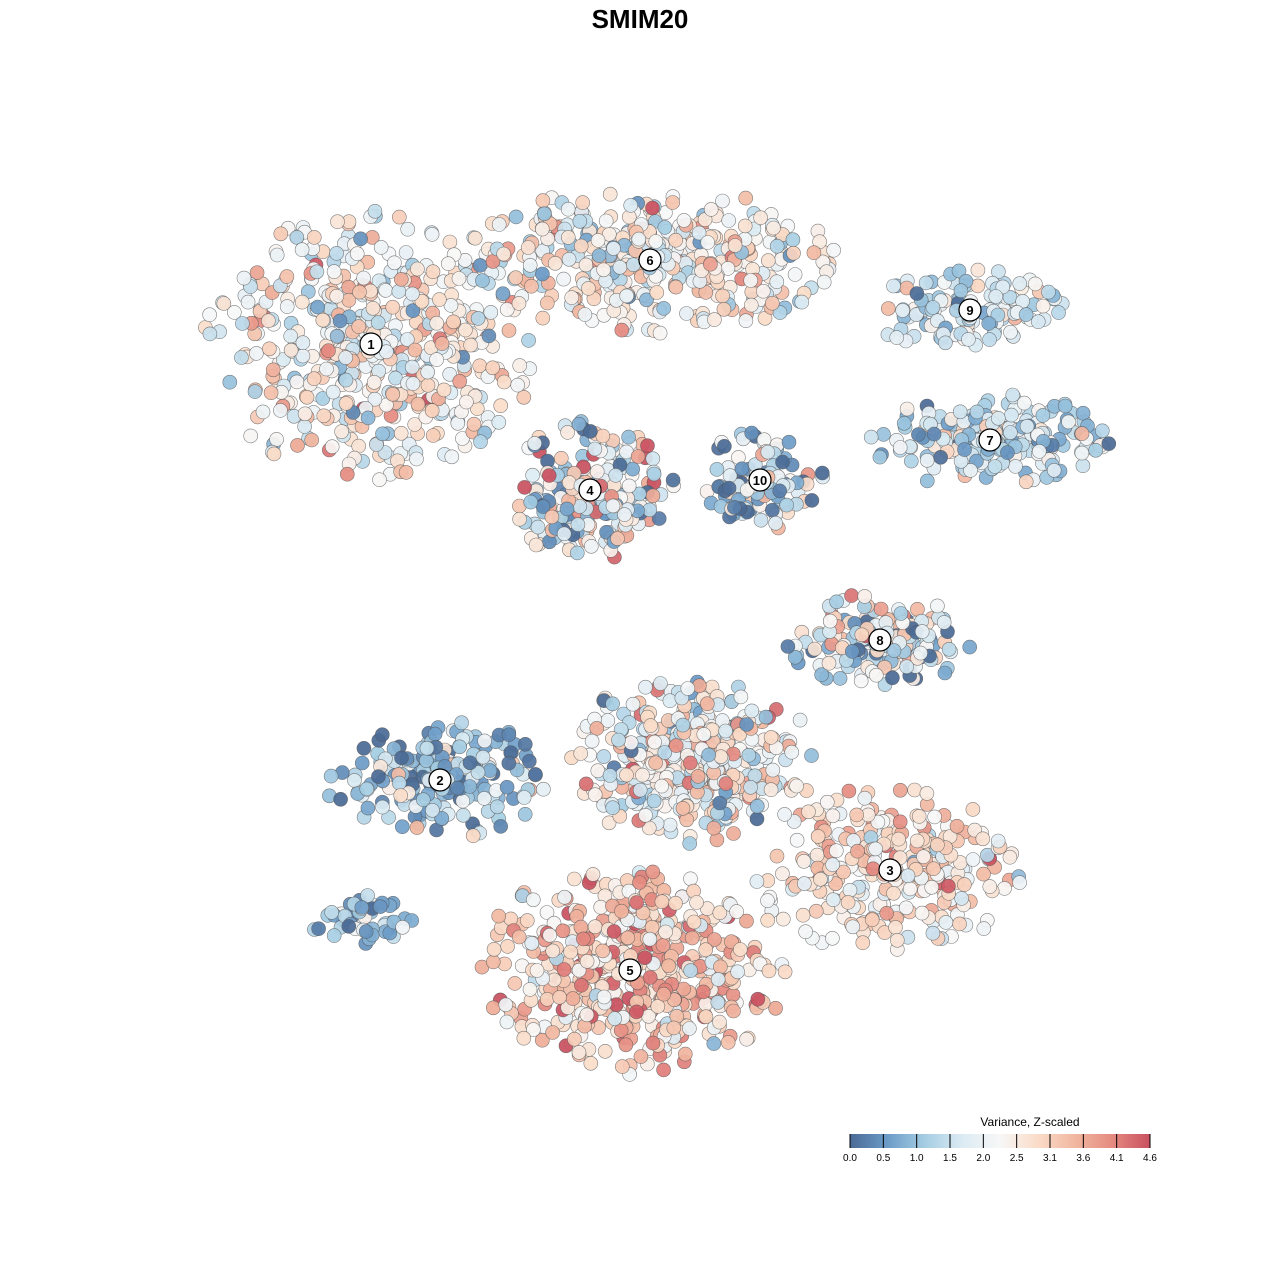  What do you see at coordinates (969, 310) in the screenshot?
I see `cluster-label-text: 9` at bounding box center [969, 310].